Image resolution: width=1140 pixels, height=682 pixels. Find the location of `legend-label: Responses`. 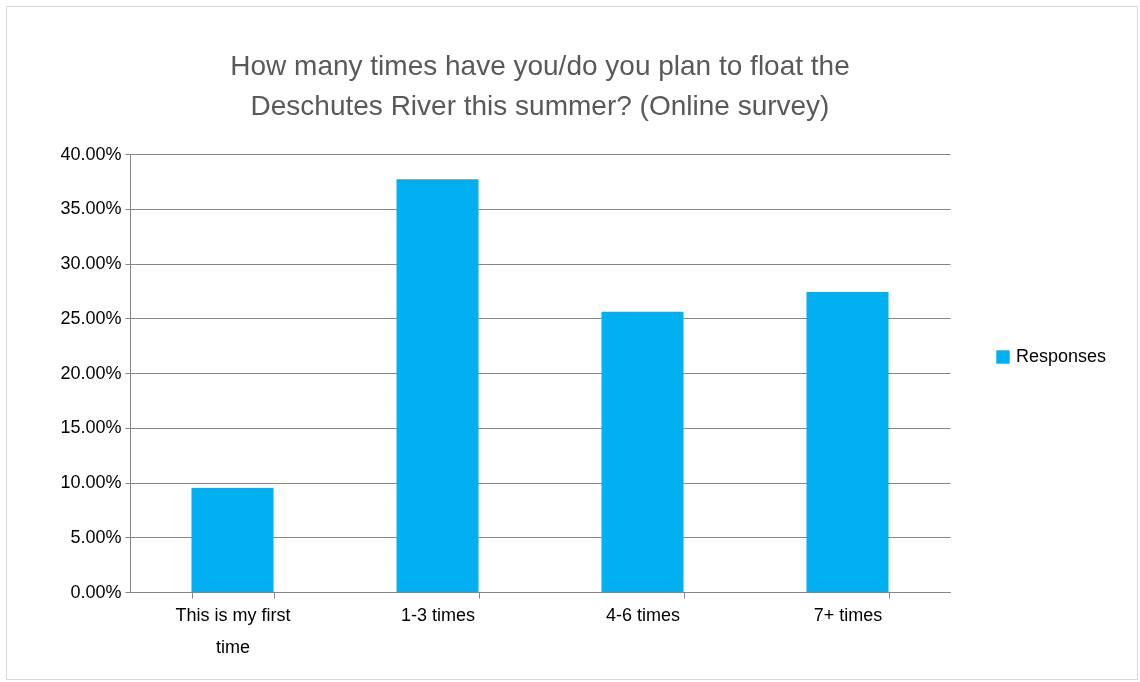

legend-label: Responses is located at coordinates (1061, 356).